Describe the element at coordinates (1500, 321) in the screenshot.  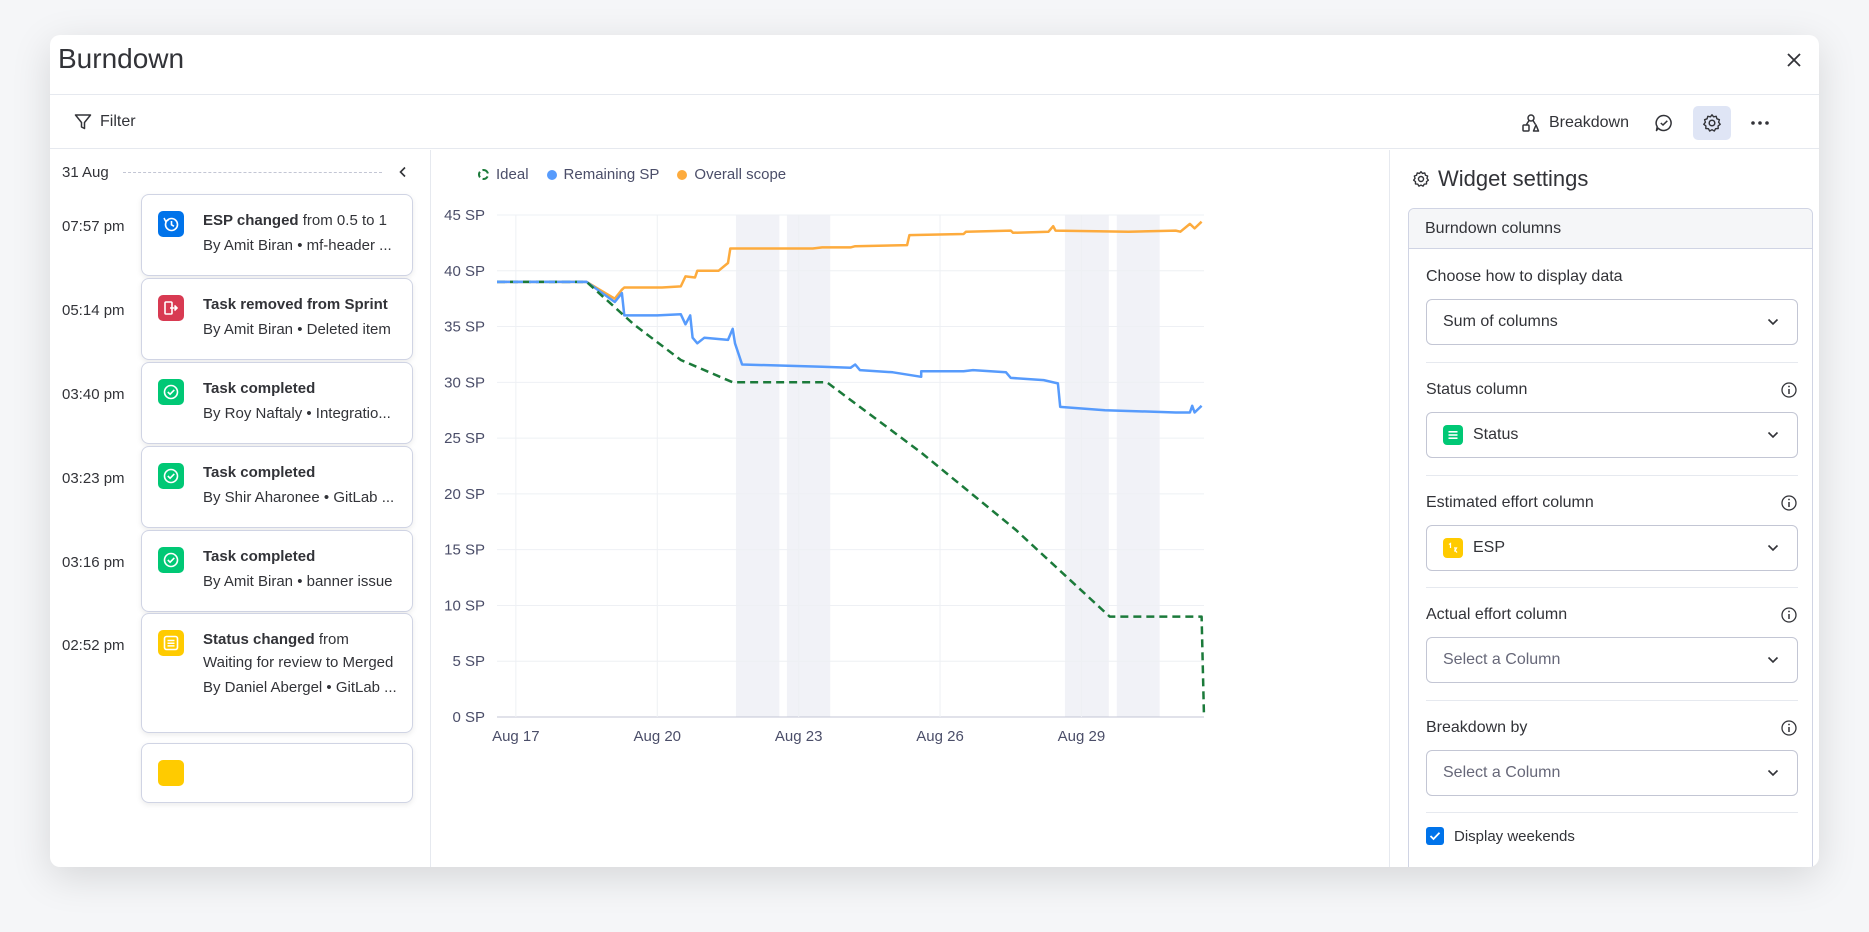
I see `display-data-value: Sum of columns` at that location.